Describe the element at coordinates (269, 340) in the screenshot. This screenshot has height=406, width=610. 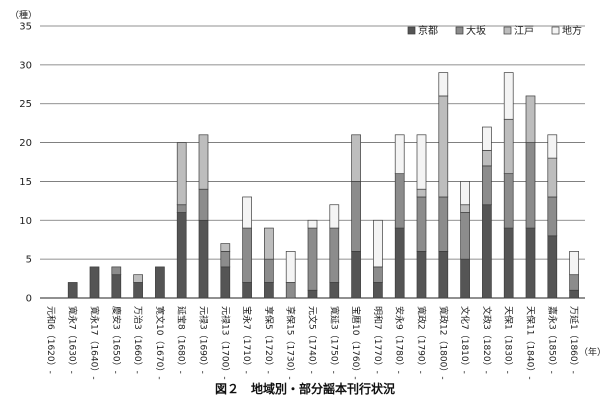
I see `x-tick-label: 享保5（1720）-` at that location.